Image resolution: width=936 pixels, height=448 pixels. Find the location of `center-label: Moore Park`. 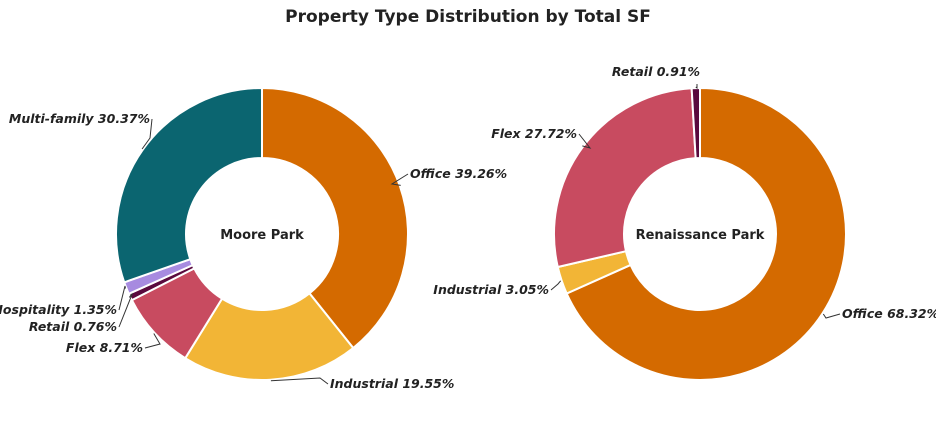

center-label: Moore Park is located at coordinates (262, 235).